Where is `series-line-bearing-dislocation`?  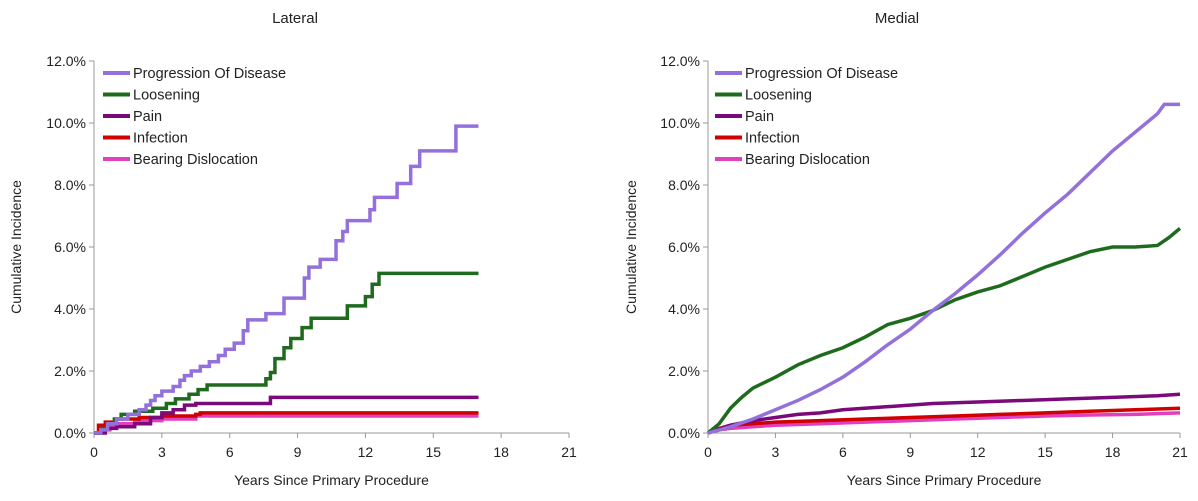
series-line-bearing-dislocation is located at coordinates (944, 423).